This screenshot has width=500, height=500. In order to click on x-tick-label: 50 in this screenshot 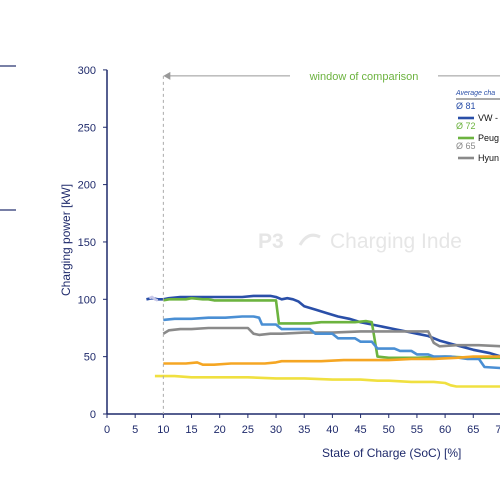, I will do `click(389, 430)`.